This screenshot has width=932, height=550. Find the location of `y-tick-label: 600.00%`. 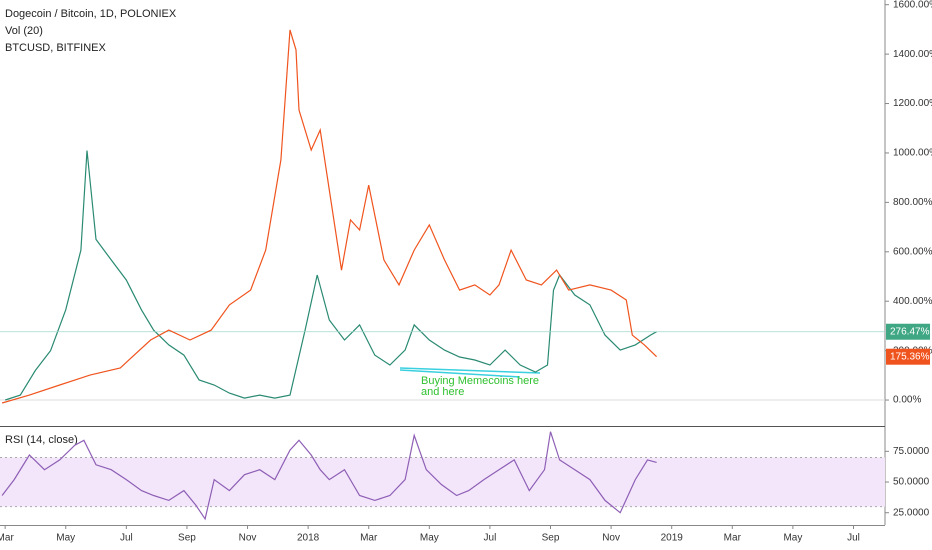

y-tick-label: 600.00% is located at coordinates (912, 251).